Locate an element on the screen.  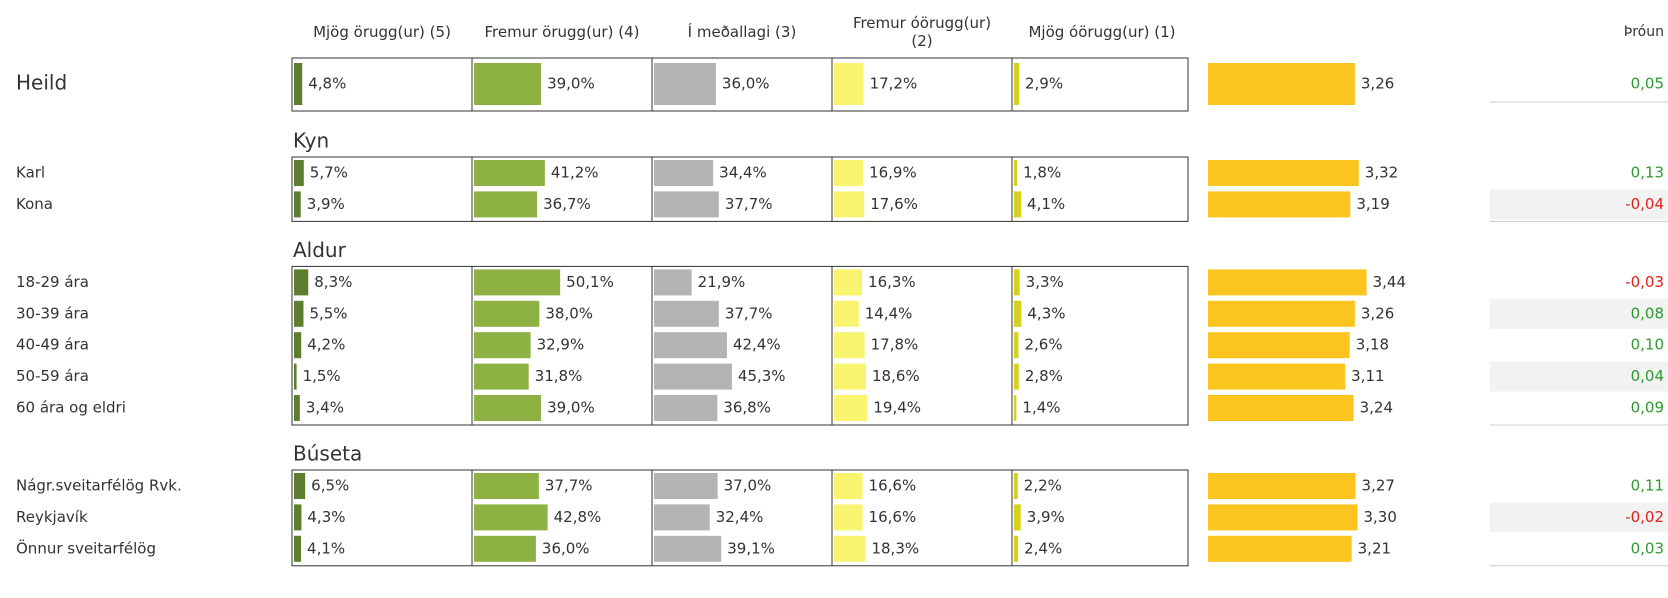
segment-label: 2,4% is located at coordinates (1043, 548).